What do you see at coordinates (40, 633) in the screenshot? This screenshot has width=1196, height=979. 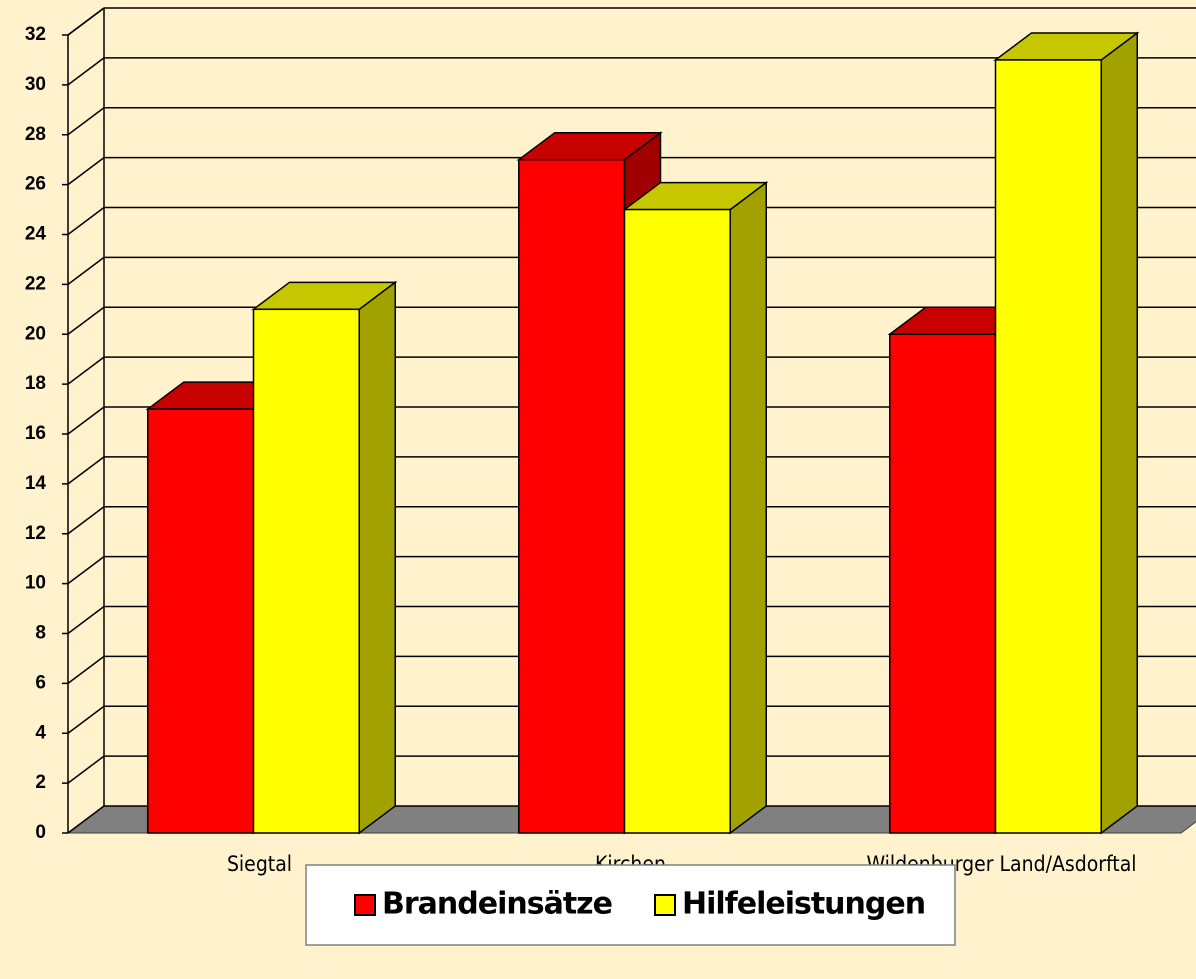 I see `y-tick-label: 8` at bounding box center [40, 633].